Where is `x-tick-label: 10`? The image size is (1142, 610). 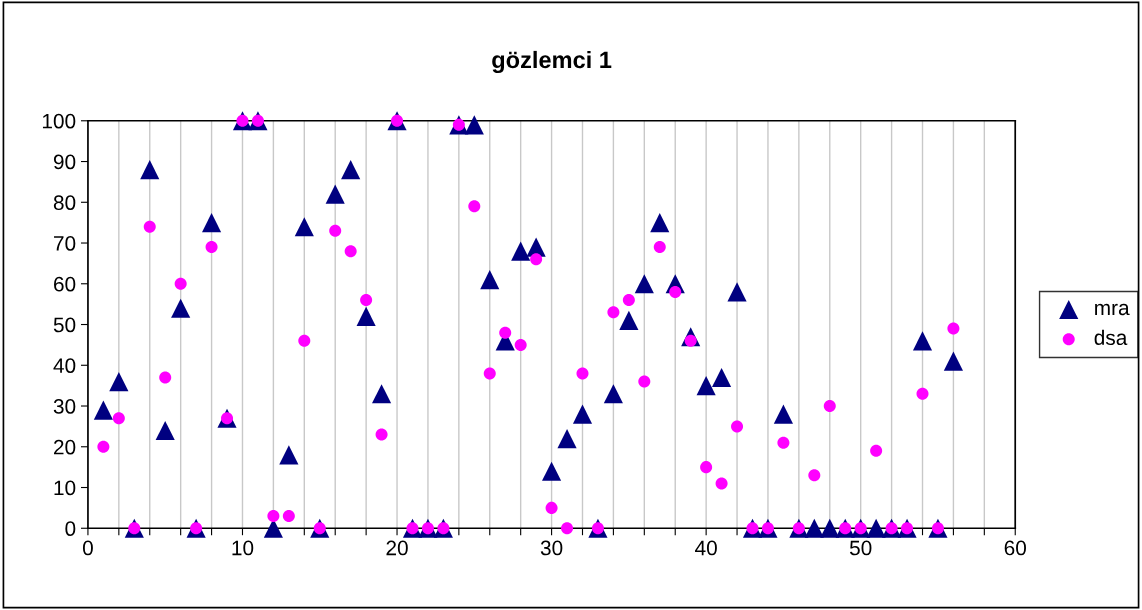 x-tick-label: 10 is located at coordinates (243, 548).